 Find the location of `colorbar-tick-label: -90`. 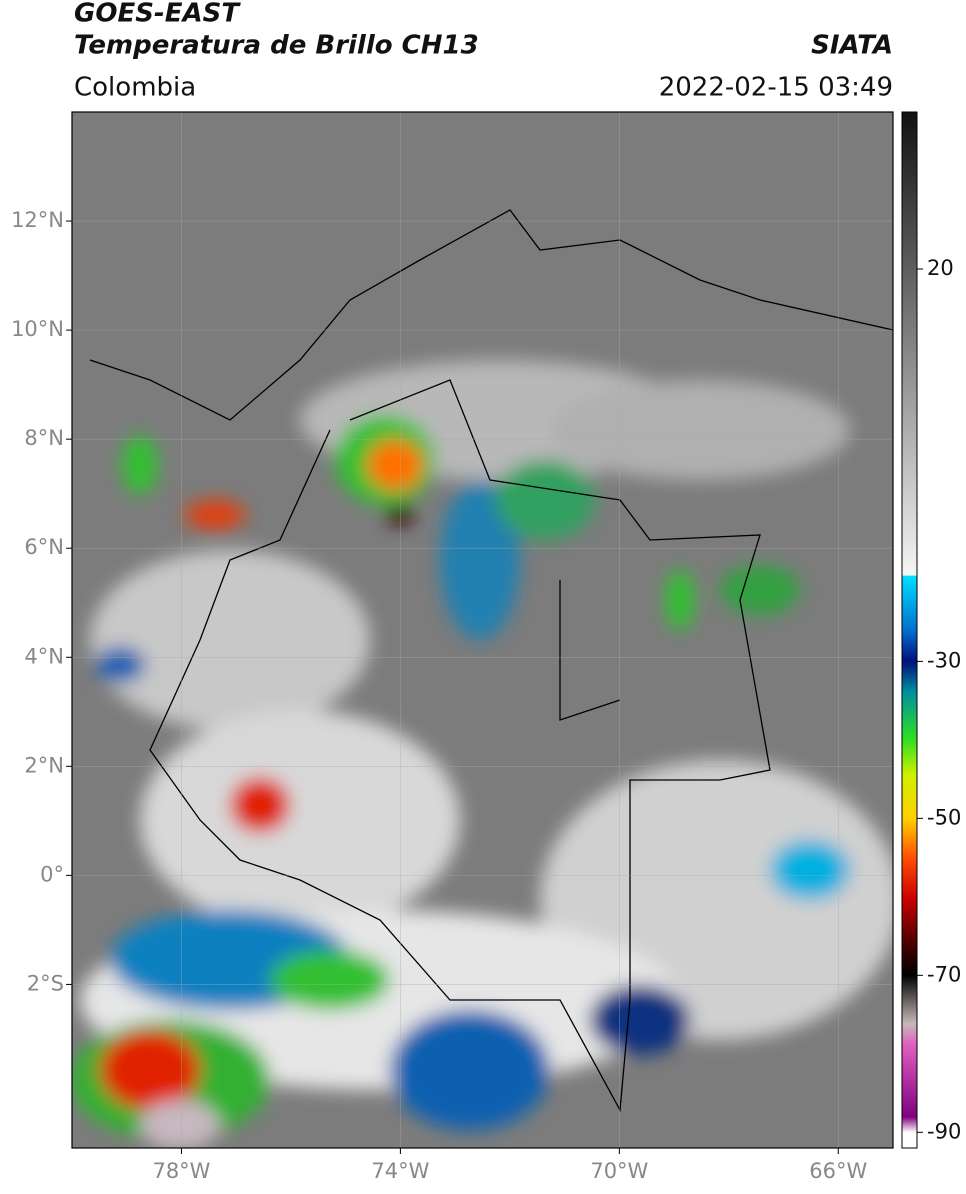

colorbar-tick-label: -90 is located at coordinates (944, 1131).